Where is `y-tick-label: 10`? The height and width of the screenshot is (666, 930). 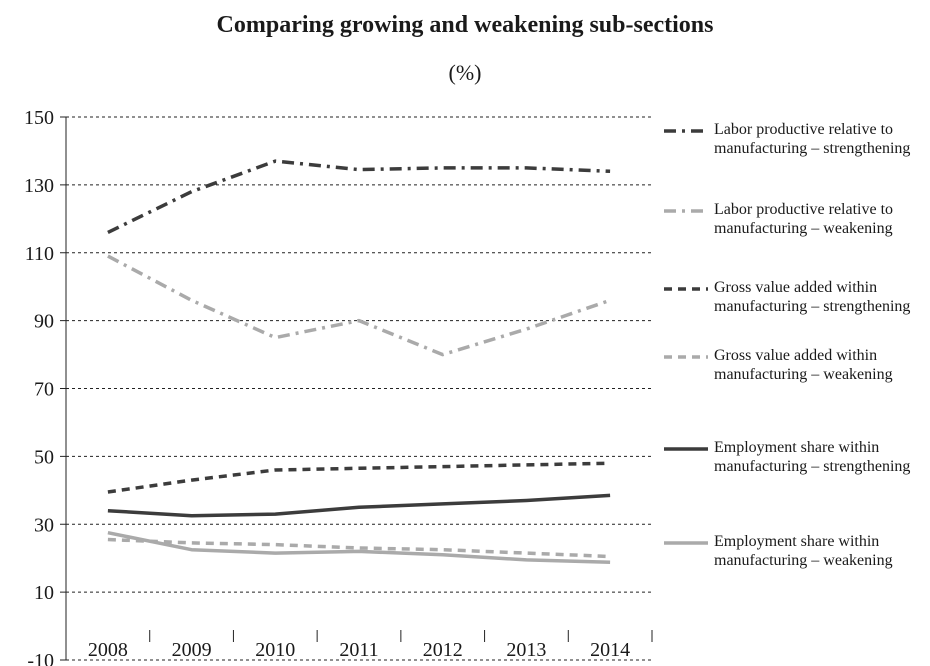 y-tick-label: 10 is located at coordinates (44, 593).